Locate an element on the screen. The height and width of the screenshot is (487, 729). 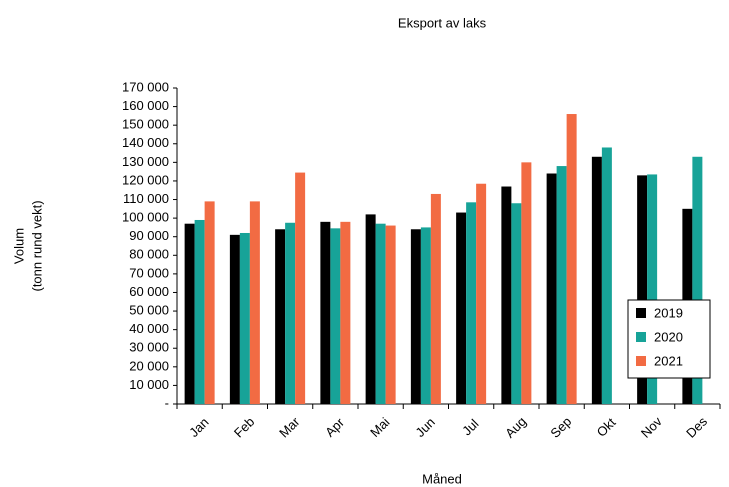
x-tick-label: Jul is located at coordinates (470, 427).